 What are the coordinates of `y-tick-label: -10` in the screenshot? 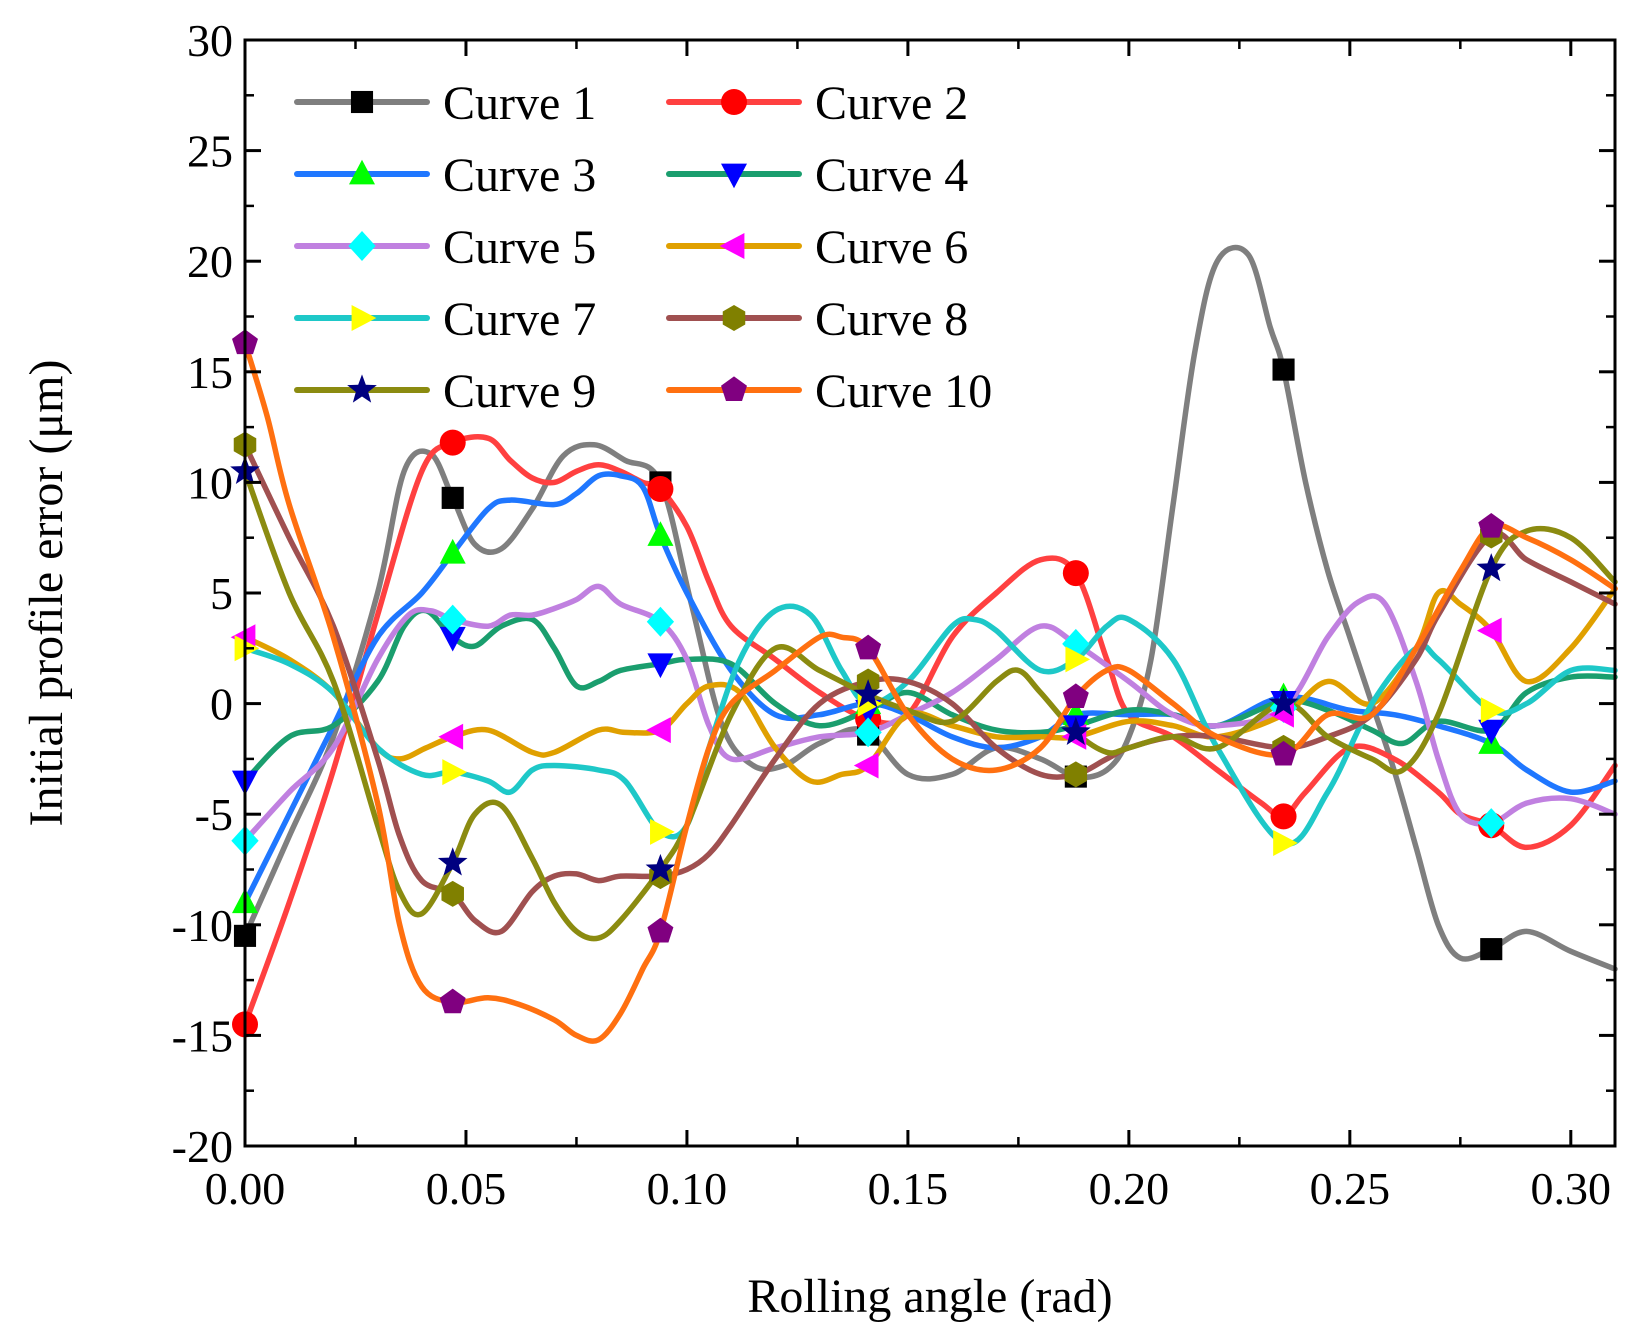 It's located at (202, 925).